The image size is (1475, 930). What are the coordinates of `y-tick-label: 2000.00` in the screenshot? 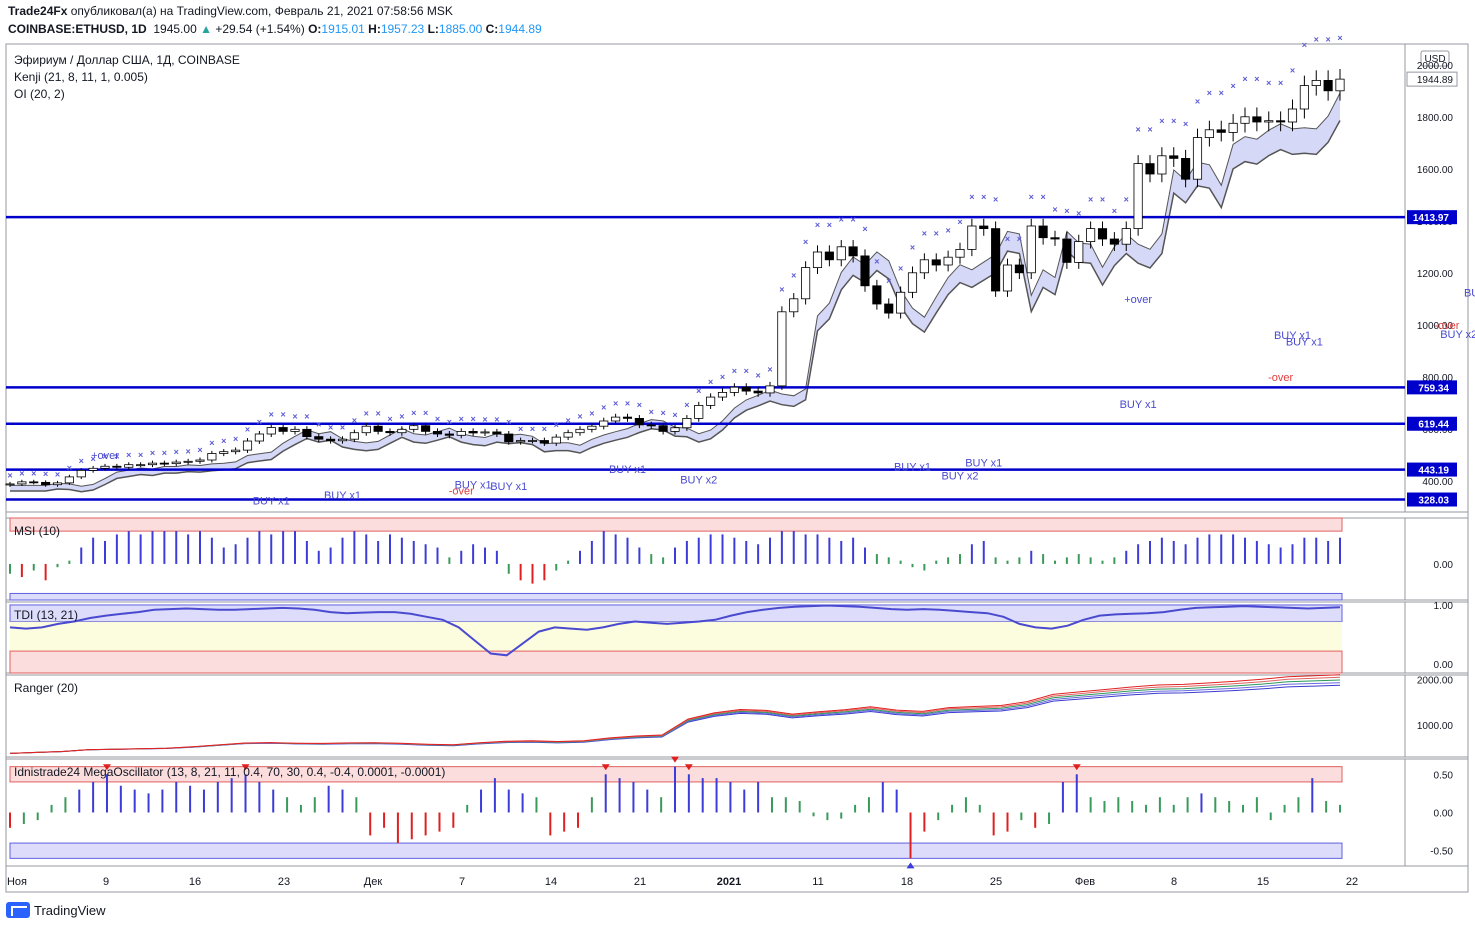 It's located at (1435, 681).